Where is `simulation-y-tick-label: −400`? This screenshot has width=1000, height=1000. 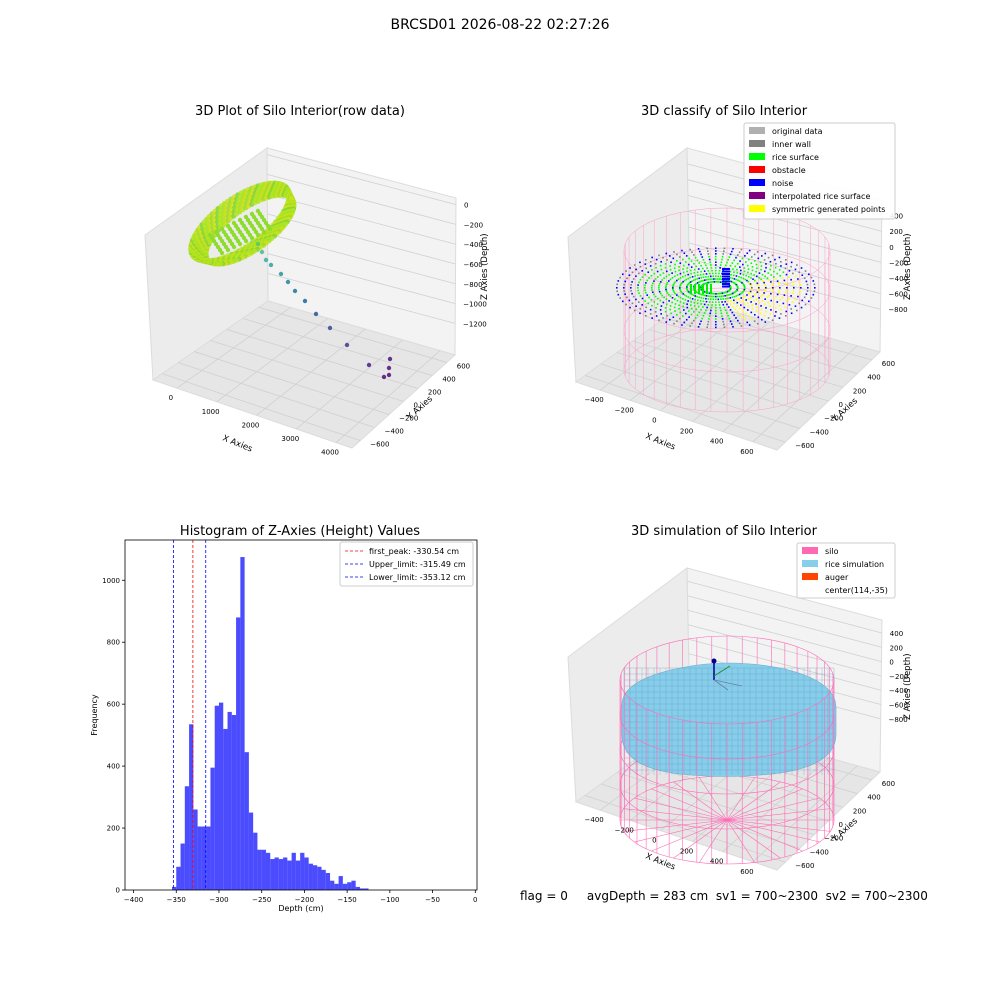 simulation-y-tick-label: −400 is located at coordinates (819, 852).